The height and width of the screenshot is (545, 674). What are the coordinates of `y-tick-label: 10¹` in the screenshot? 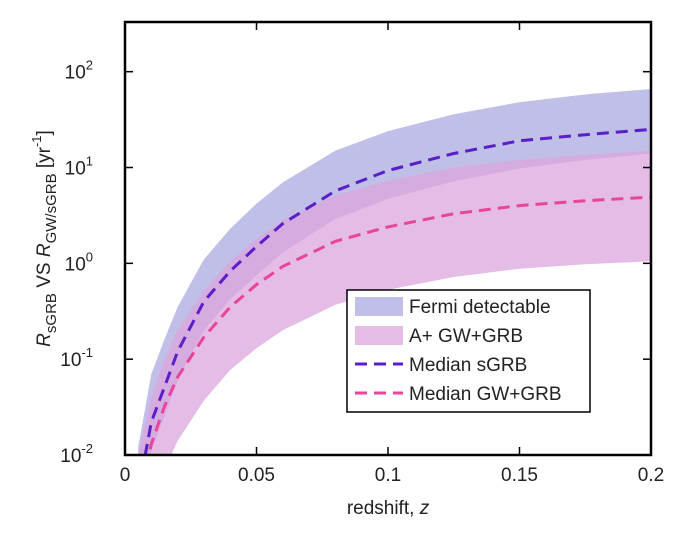 It's located at (79, 167).